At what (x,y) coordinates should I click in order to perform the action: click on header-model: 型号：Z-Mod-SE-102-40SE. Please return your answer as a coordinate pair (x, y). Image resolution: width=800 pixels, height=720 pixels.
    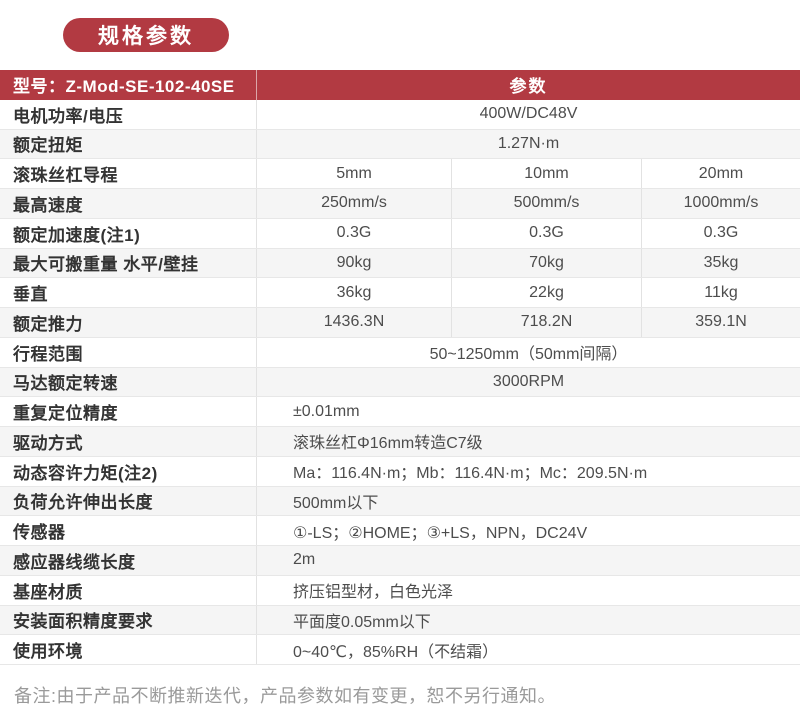
    Looking at the image, I should click on (128, 85).